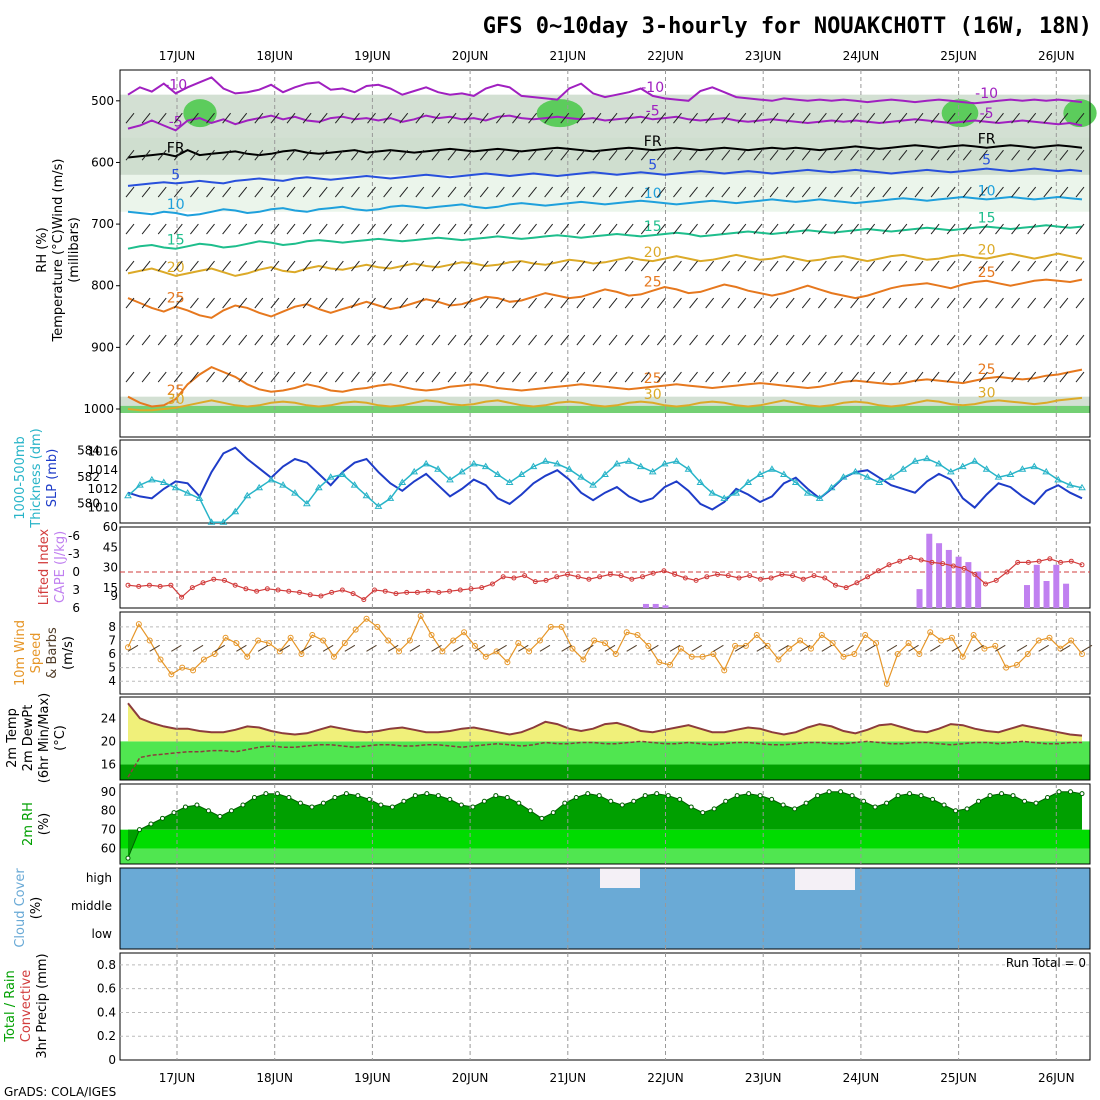 The width and height of the screenshot is (1100, 1100). I want to click on temp-axis-label: 2m DewPt, so click(28, 738).